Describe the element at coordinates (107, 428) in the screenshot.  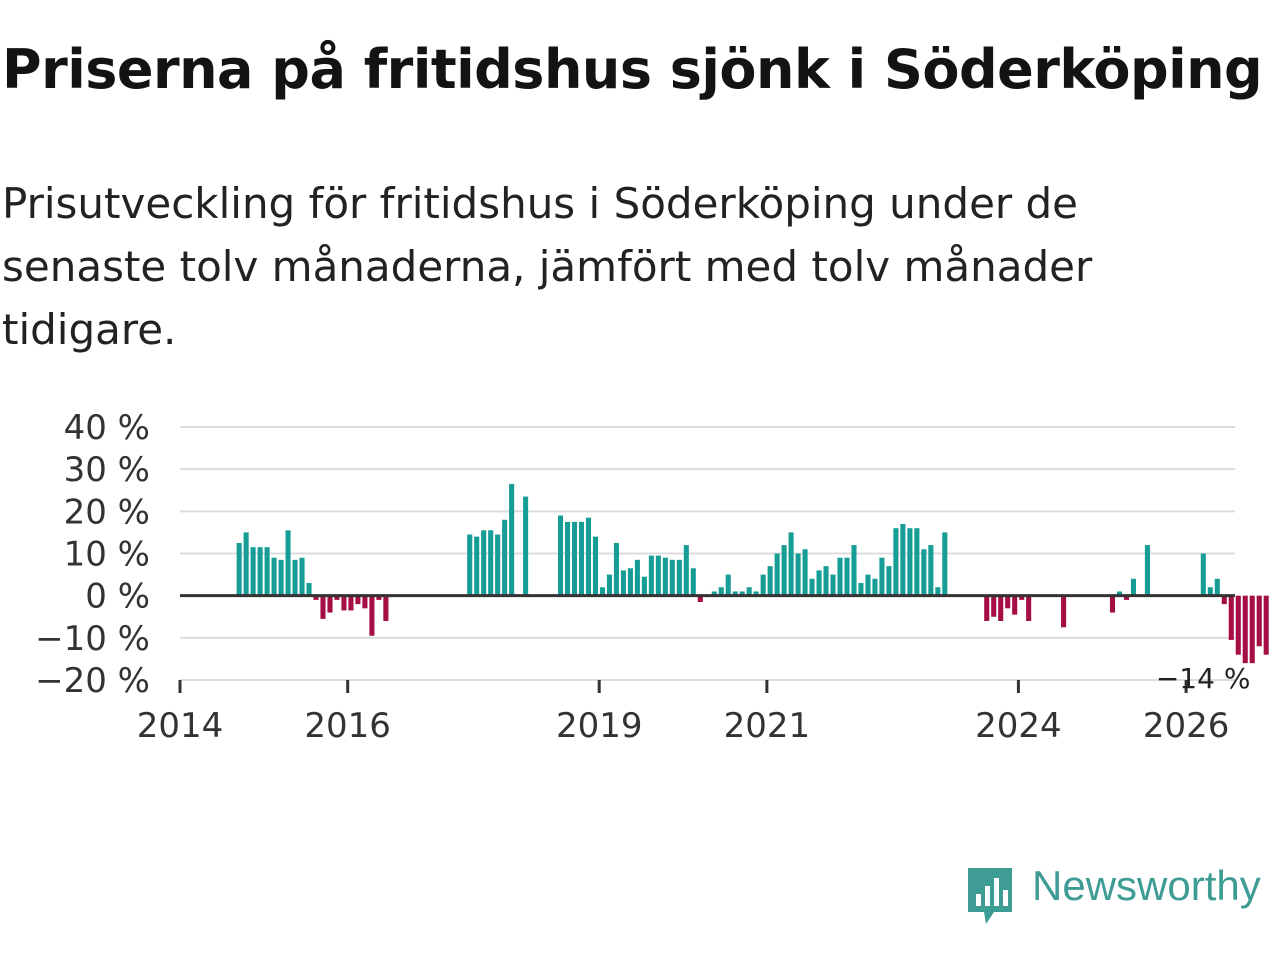
I see `y-tick-label: 40 %` at that location.